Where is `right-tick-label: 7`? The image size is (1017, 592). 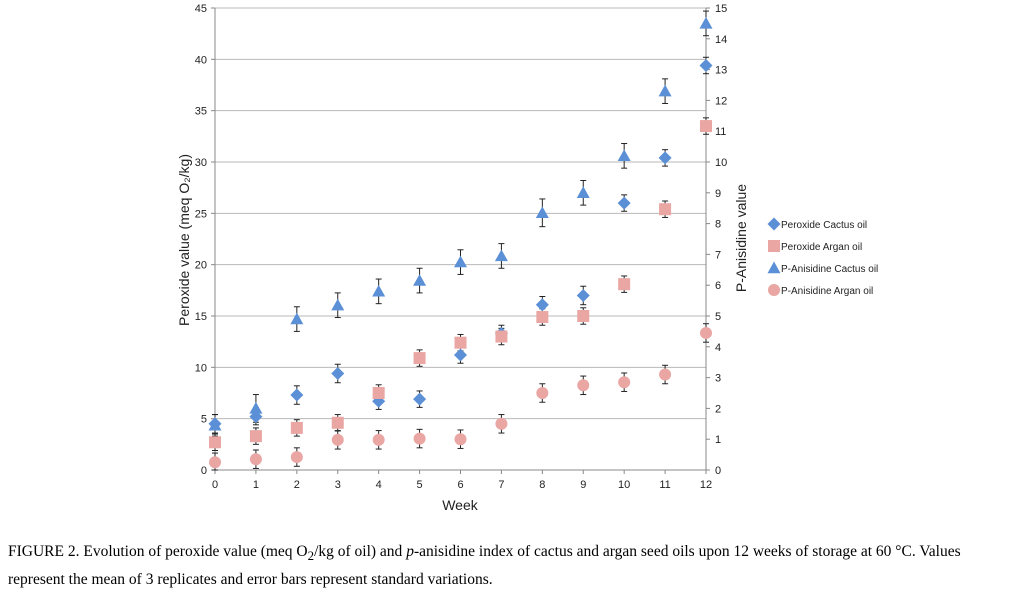 right-tick-label: 7 is located at coordinates (718, 255).